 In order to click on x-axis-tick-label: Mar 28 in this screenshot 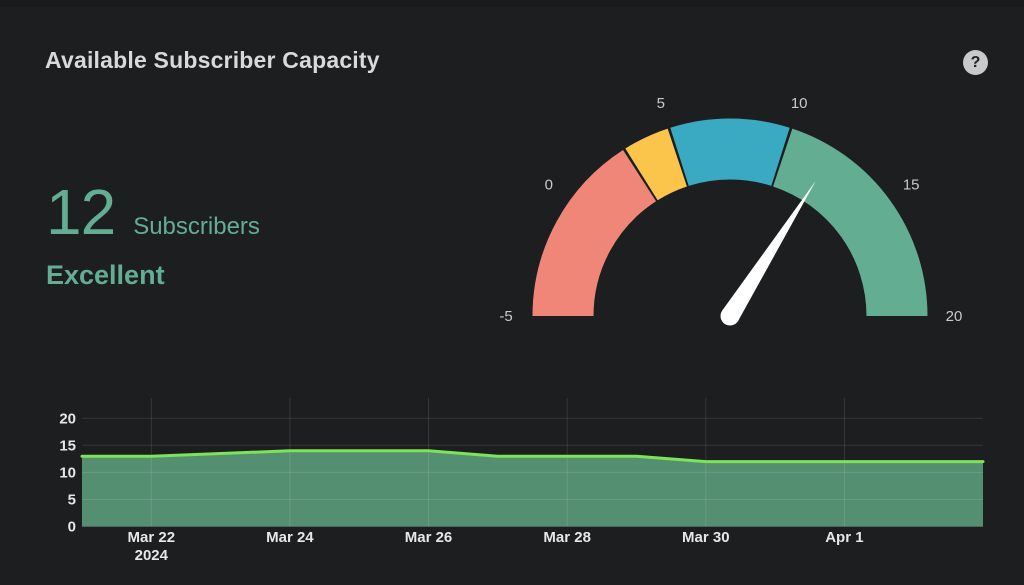, I will do `click(567, 537)`.